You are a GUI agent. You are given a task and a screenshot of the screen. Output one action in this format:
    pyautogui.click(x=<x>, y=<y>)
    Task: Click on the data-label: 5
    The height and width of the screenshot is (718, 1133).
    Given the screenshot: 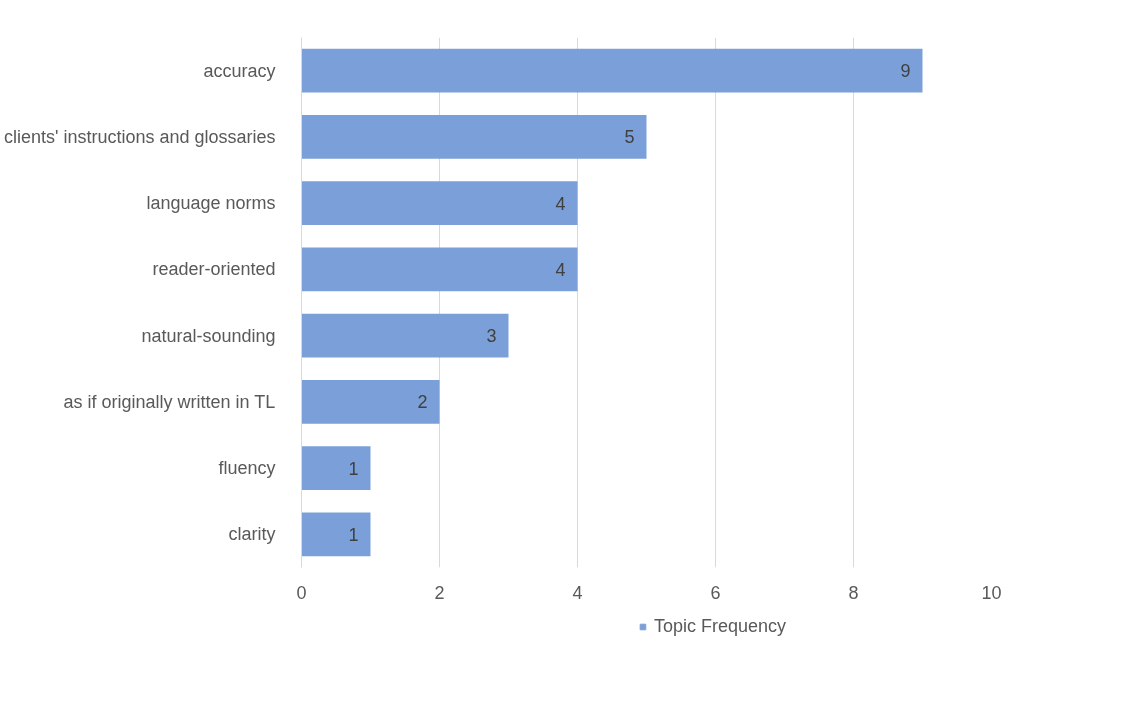 What is the action you would take?
    pyautogui.click(x=629, y=137)
    